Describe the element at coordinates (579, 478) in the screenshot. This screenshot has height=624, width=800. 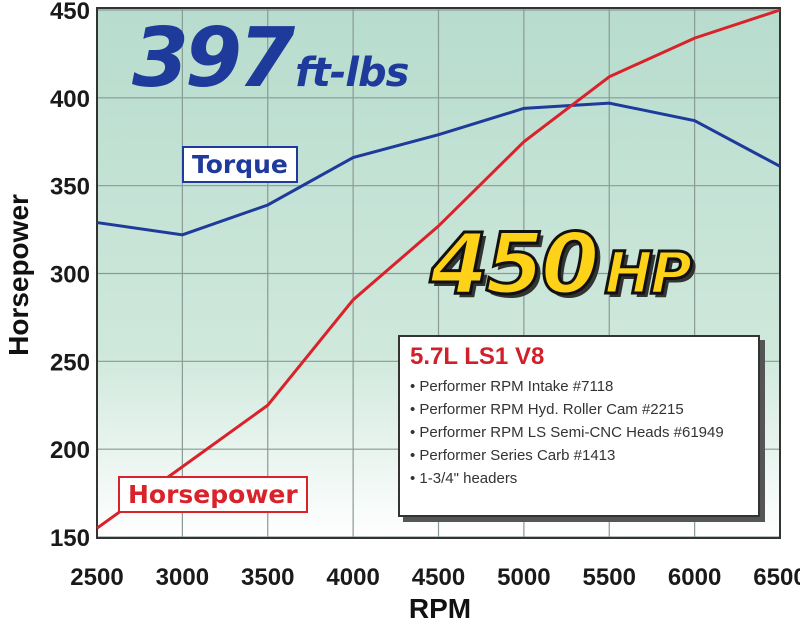
I see `info-item: 1-3/4" headers` at that location.